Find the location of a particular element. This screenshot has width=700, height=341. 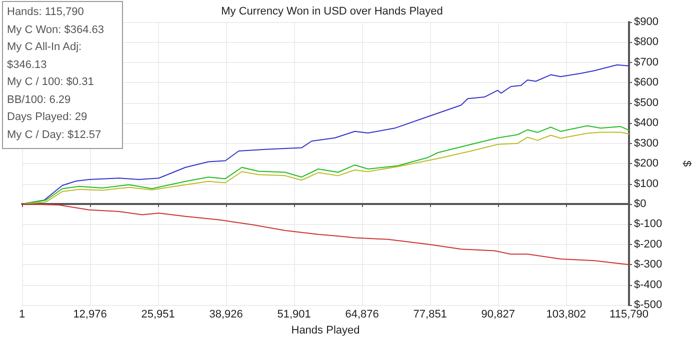

x-axis-title: Hands Played is located at coordinates (325, 330).